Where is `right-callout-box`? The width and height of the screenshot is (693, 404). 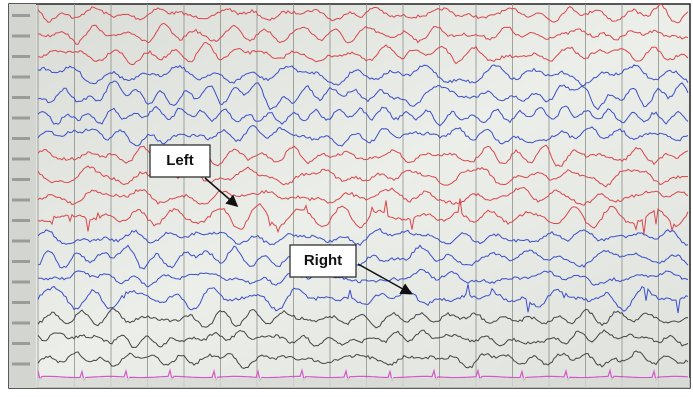 right-callout-box is located at coordinates (323, 261).